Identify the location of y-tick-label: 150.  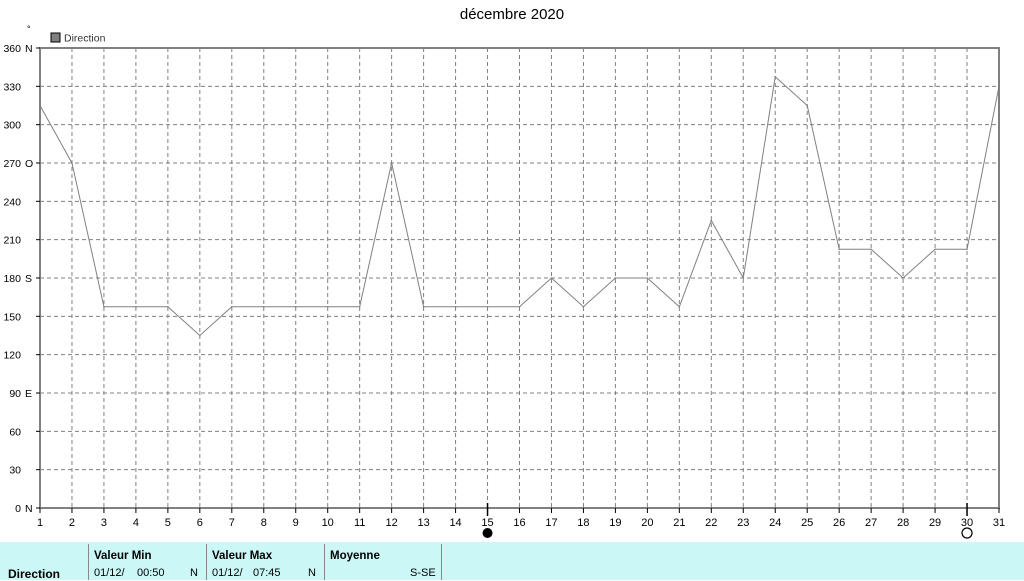
(12, 317).